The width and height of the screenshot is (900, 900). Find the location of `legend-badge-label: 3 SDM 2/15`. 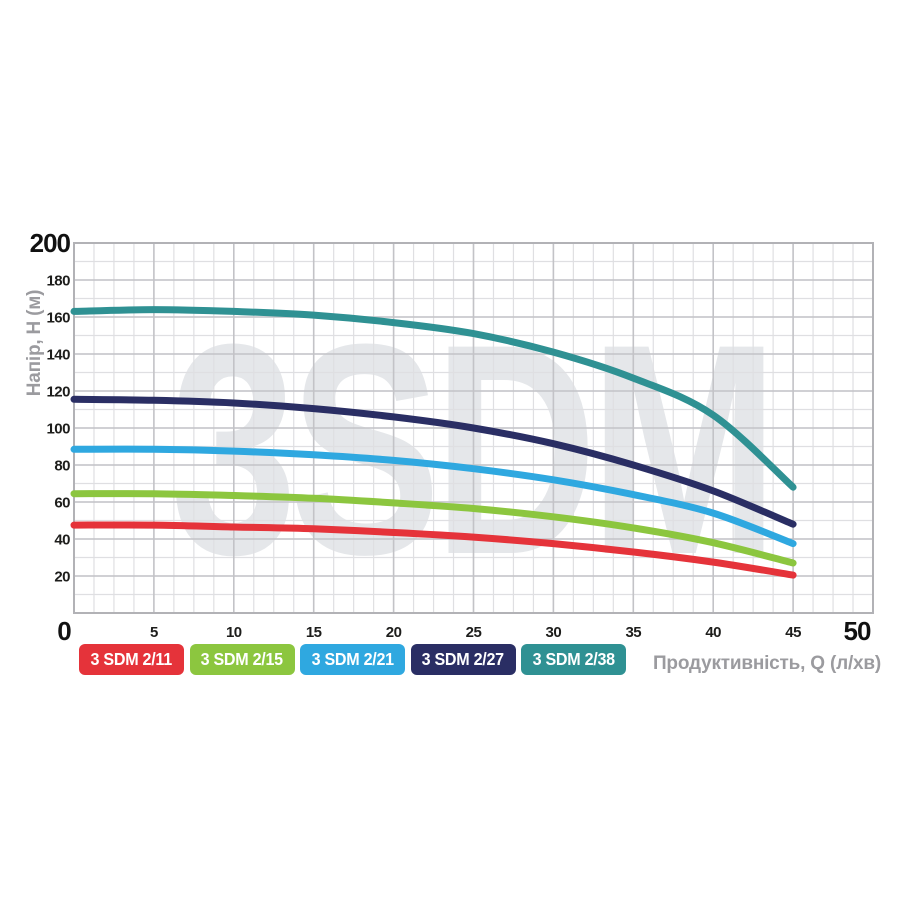

legend-badge-label: 3 SDM 2/15 is located at coordinates (242, 659).